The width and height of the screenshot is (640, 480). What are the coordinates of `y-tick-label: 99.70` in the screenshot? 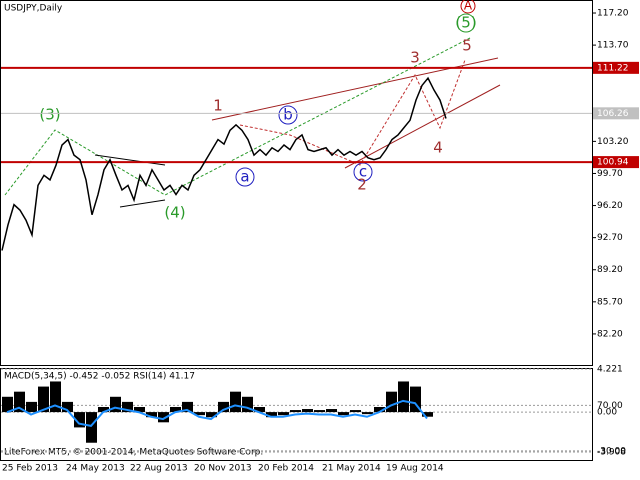 It's located at (610, 174).